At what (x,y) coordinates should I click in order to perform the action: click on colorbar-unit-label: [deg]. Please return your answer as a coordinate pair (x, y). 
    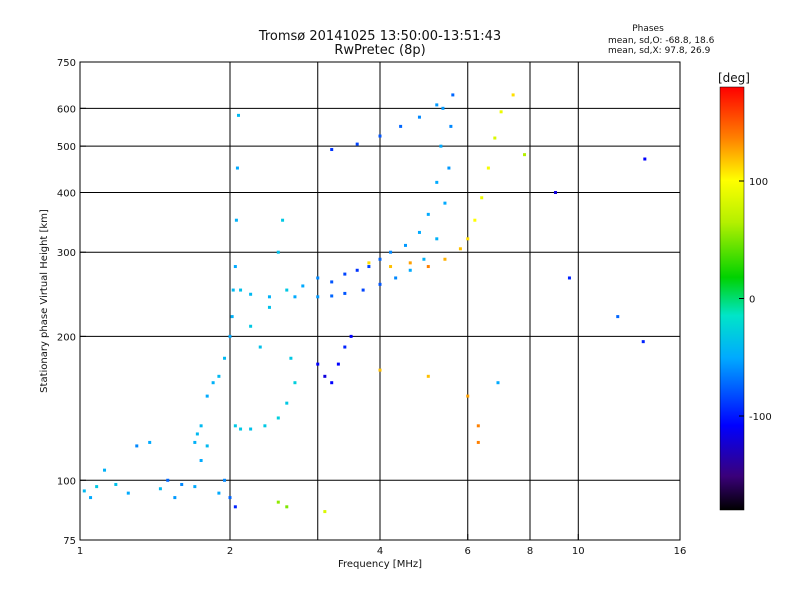
    Looking at the image, I should click on (734, 78).